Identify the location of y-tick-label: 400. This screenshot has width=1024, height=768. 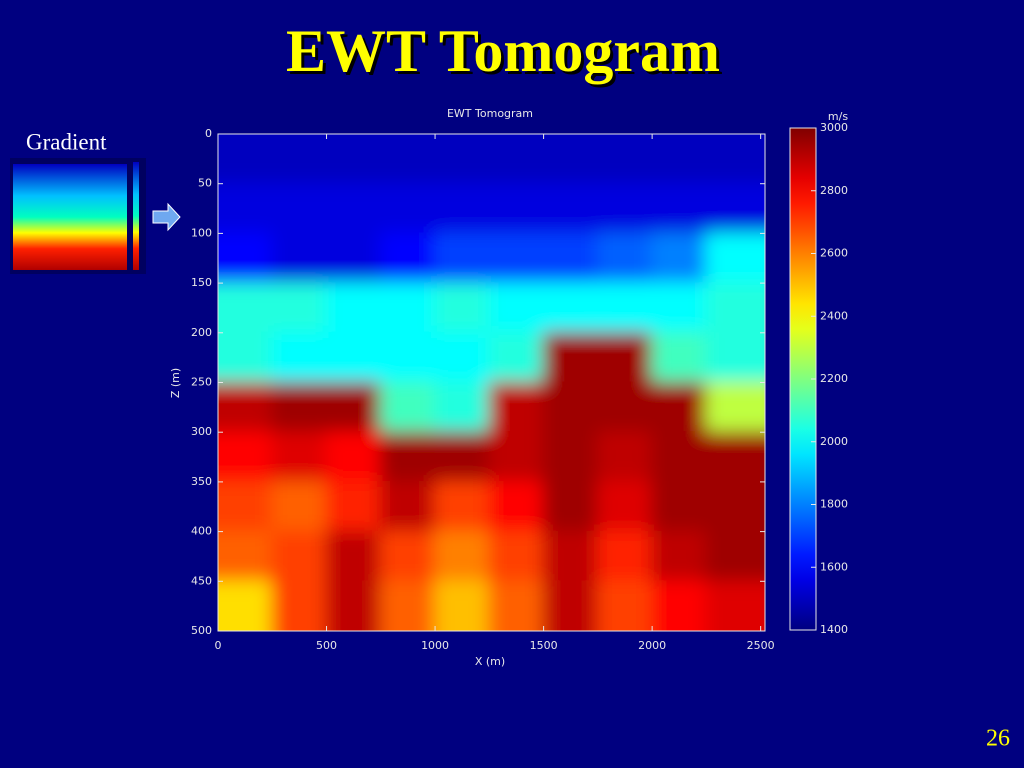
(201, 531).